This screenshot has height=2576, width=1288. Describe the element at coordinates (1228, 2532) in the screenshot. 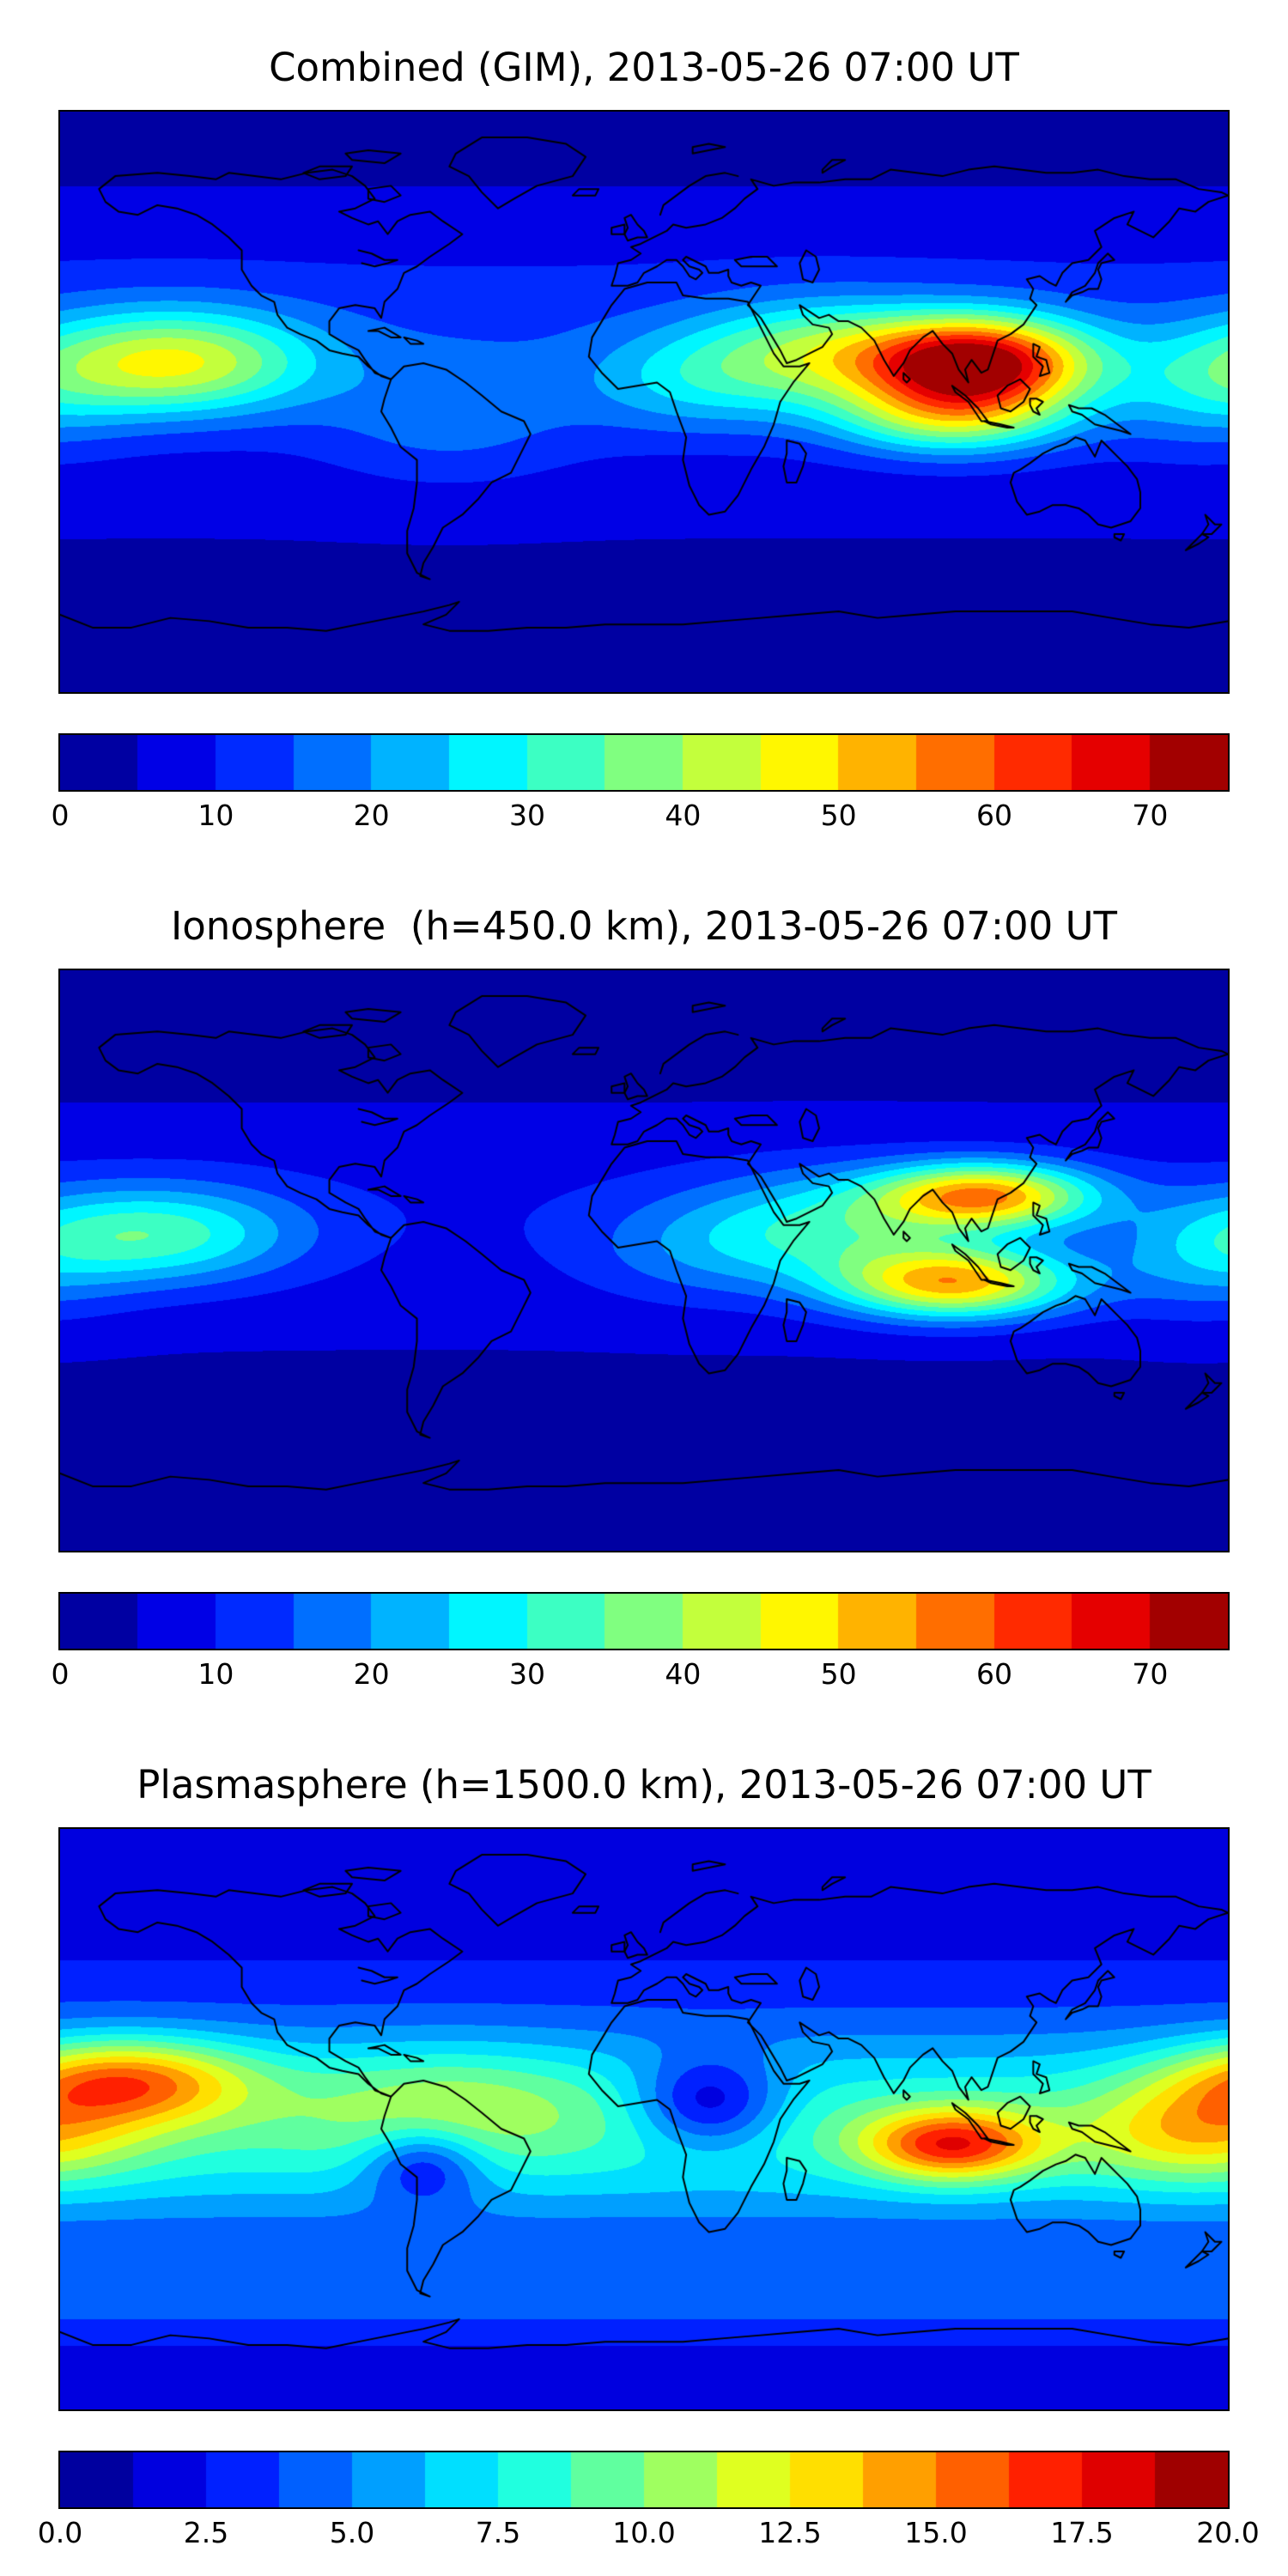

I see `colorbar-tick-label: 20.0` at that location.